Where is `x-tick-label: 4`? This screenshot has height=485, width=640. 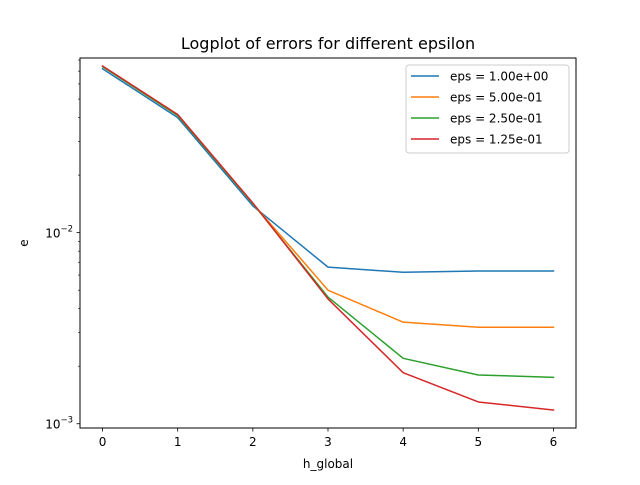
x-tick-label: 4 is located at coordinates (403, 442).